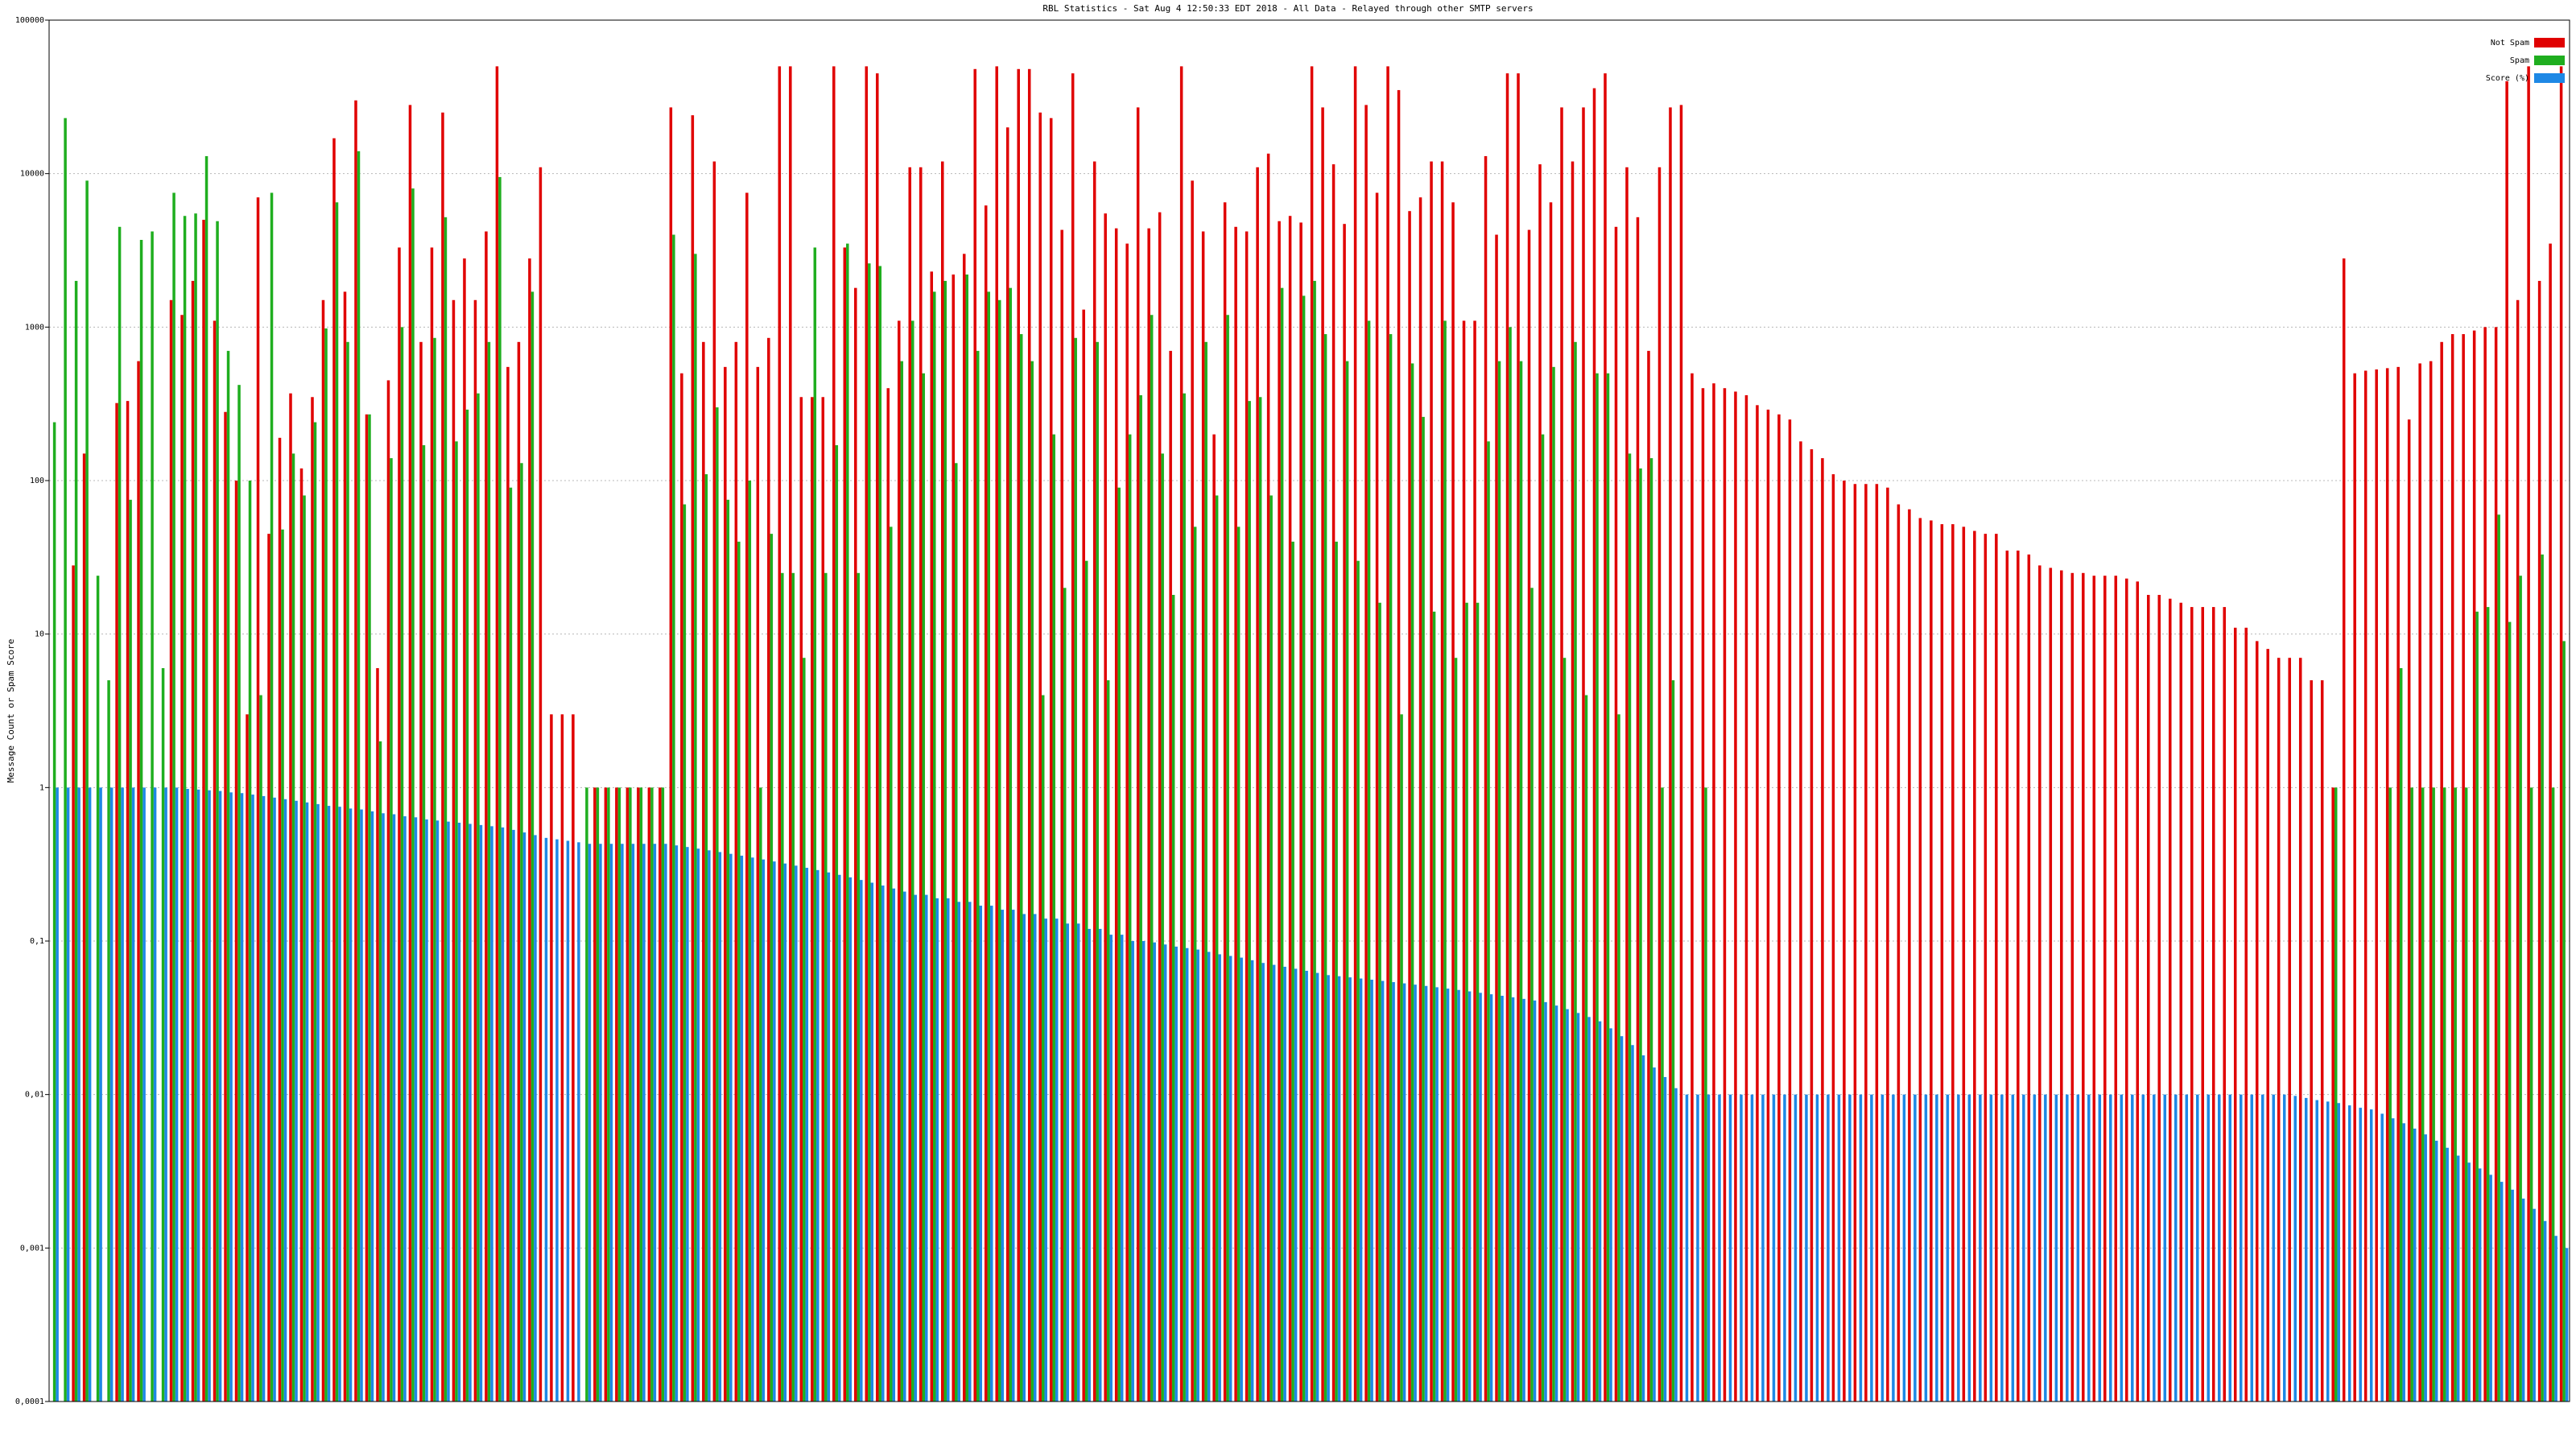 This screenshot has height=1449, width=2576. I want to click on y-tick-label: 0,1, so click(37, 941).